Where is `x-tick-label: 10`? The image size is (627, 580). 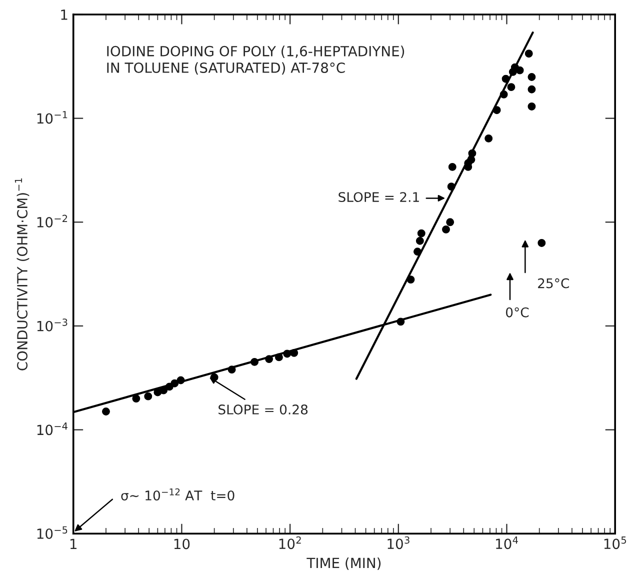 x-tick-label: 10 is located at coordinates (182, 544).